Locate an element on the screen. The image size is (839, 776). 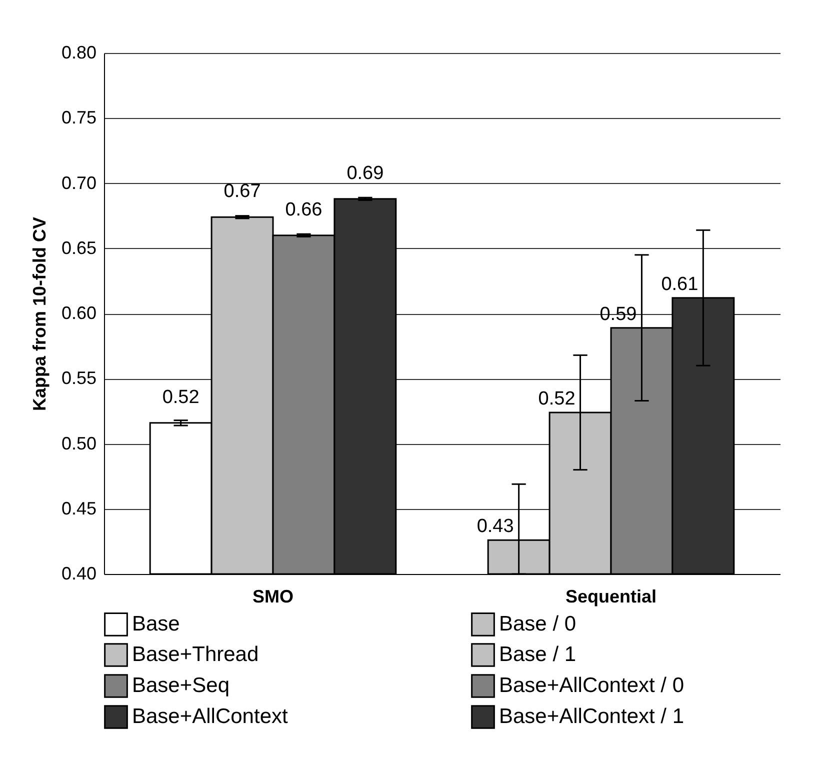
x-tick-label: SMO is located at coordinates (273, 596).